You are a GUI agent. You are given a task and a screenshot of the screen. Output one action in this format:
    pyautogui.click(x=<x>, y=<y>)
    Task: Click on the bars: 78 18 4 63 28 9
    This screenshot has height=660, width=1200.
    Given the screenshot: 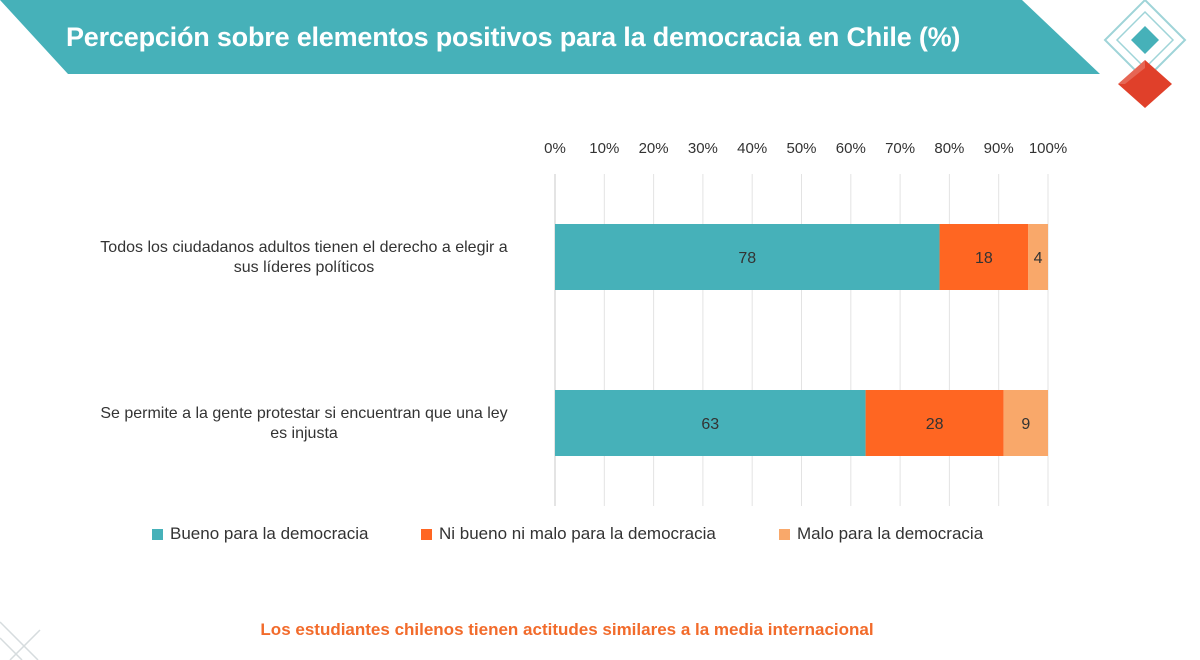 What is the action you would take?
    pyautogui.click(x=801, y=340)
    